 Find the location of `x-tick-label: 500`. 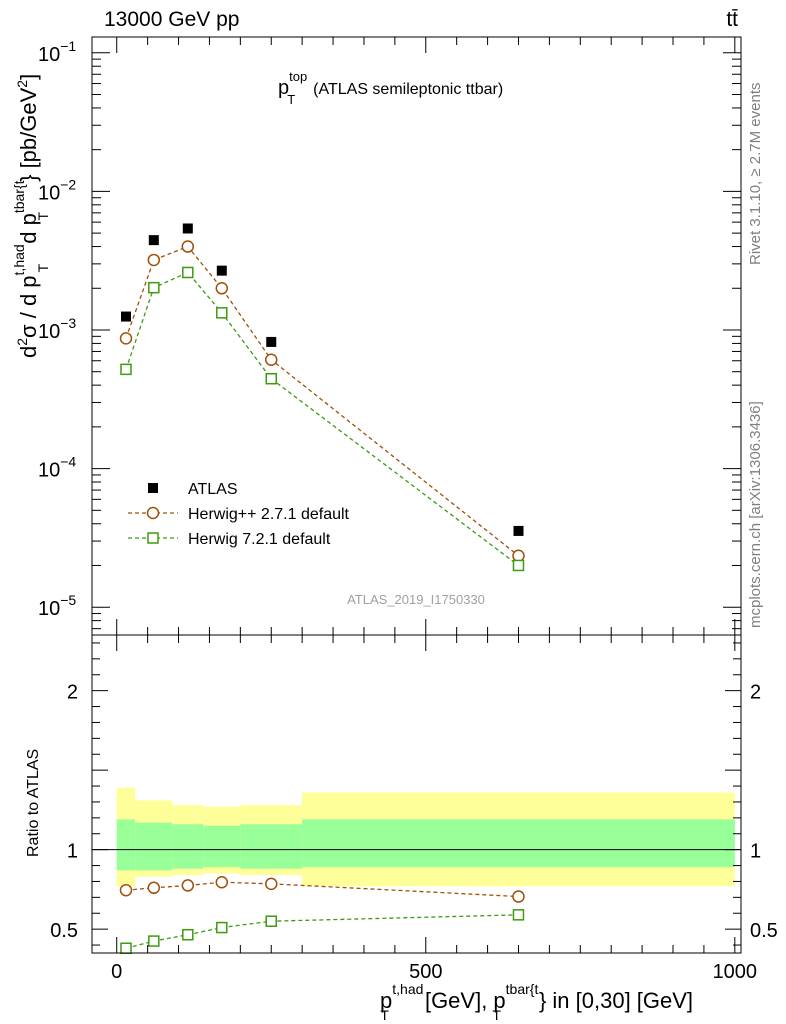

x-tick-label: 500 is located at coordinates (425, 972).